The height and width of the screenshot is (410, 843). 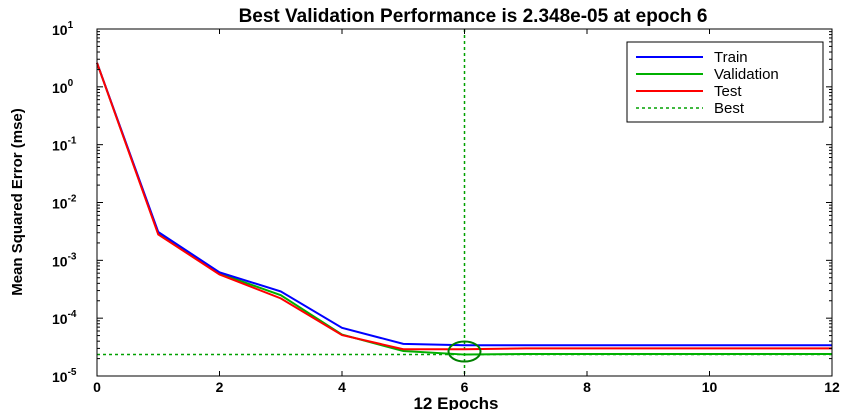 I want to click on x-tick-label: 6, so click(x=465, y=387).